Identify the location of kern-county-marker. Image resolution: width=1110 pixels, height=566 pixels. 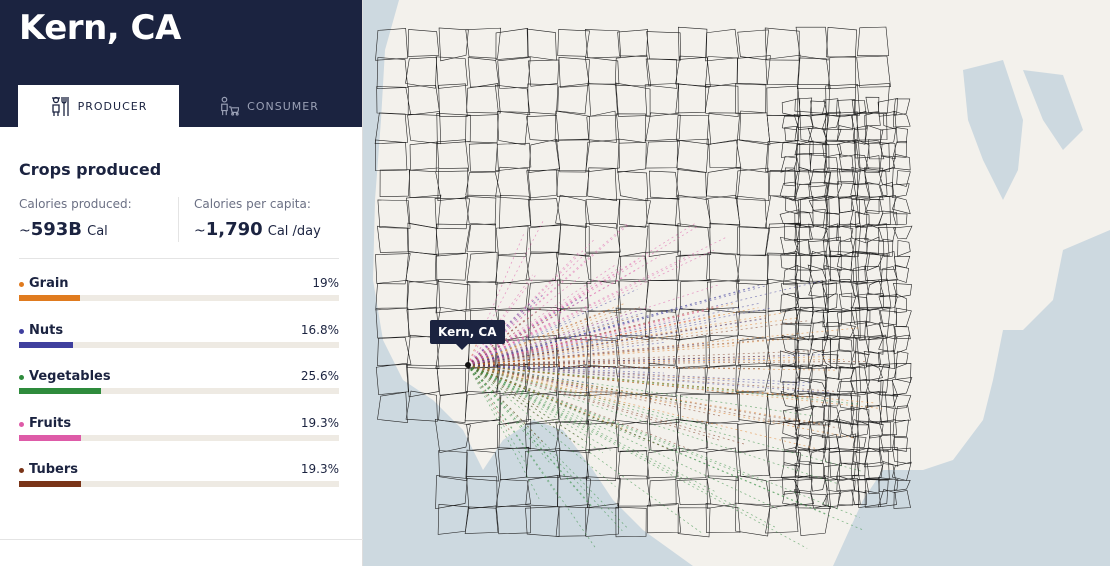
(468, 365).